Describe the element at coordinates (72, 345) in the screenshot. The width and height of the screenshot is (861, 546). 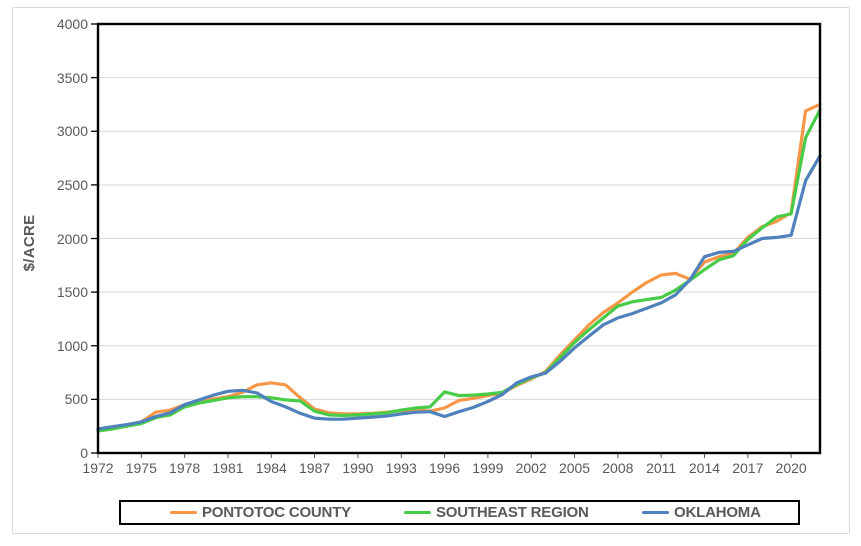
I see `y-tick-label: 1000` at that location.